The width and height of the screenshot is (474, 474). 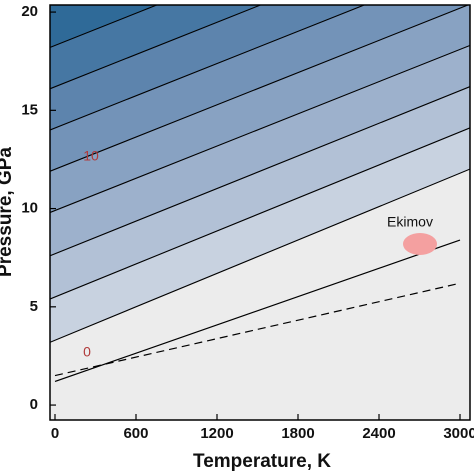 What do you see at coordinates (458, 433) in the screenshot?
I see `x-tick-label: 3000` at bounding box center [458, 433].